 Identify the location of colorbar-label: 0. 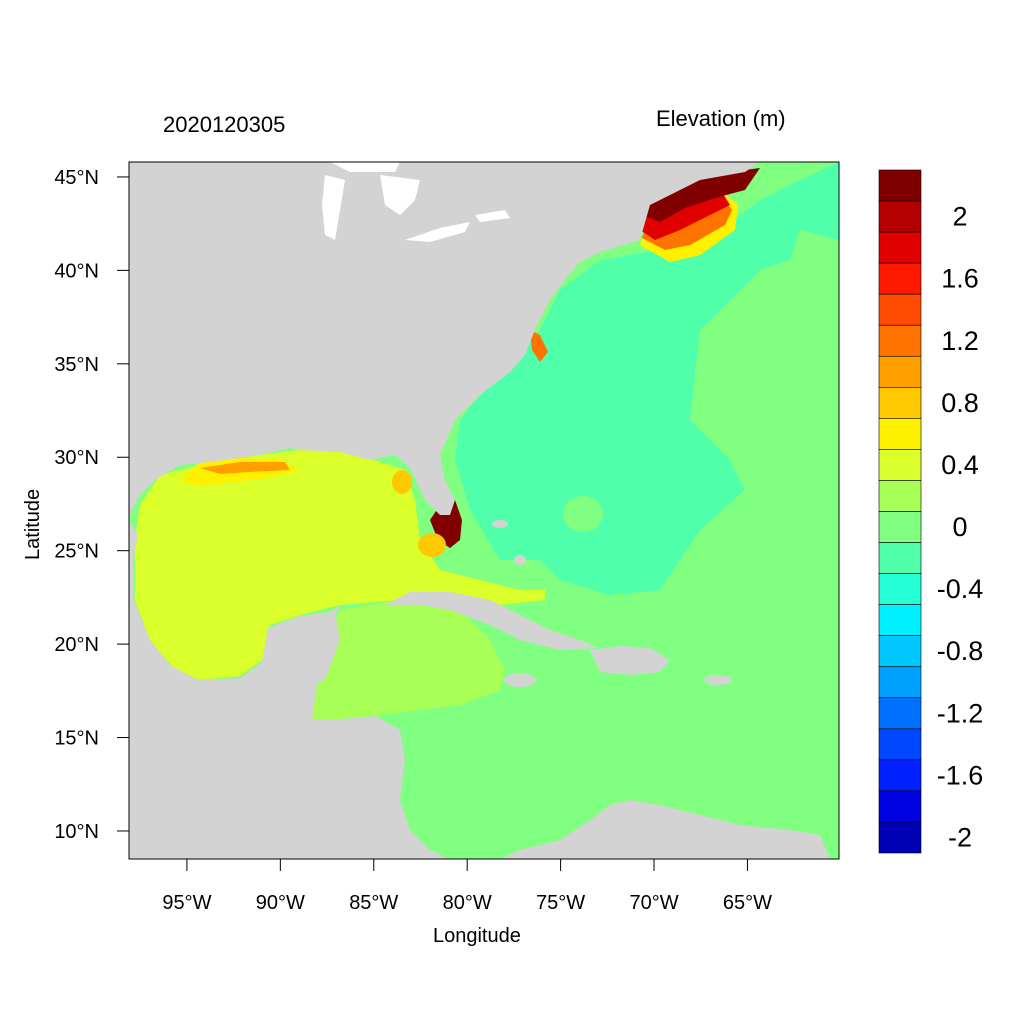
(959, 527).